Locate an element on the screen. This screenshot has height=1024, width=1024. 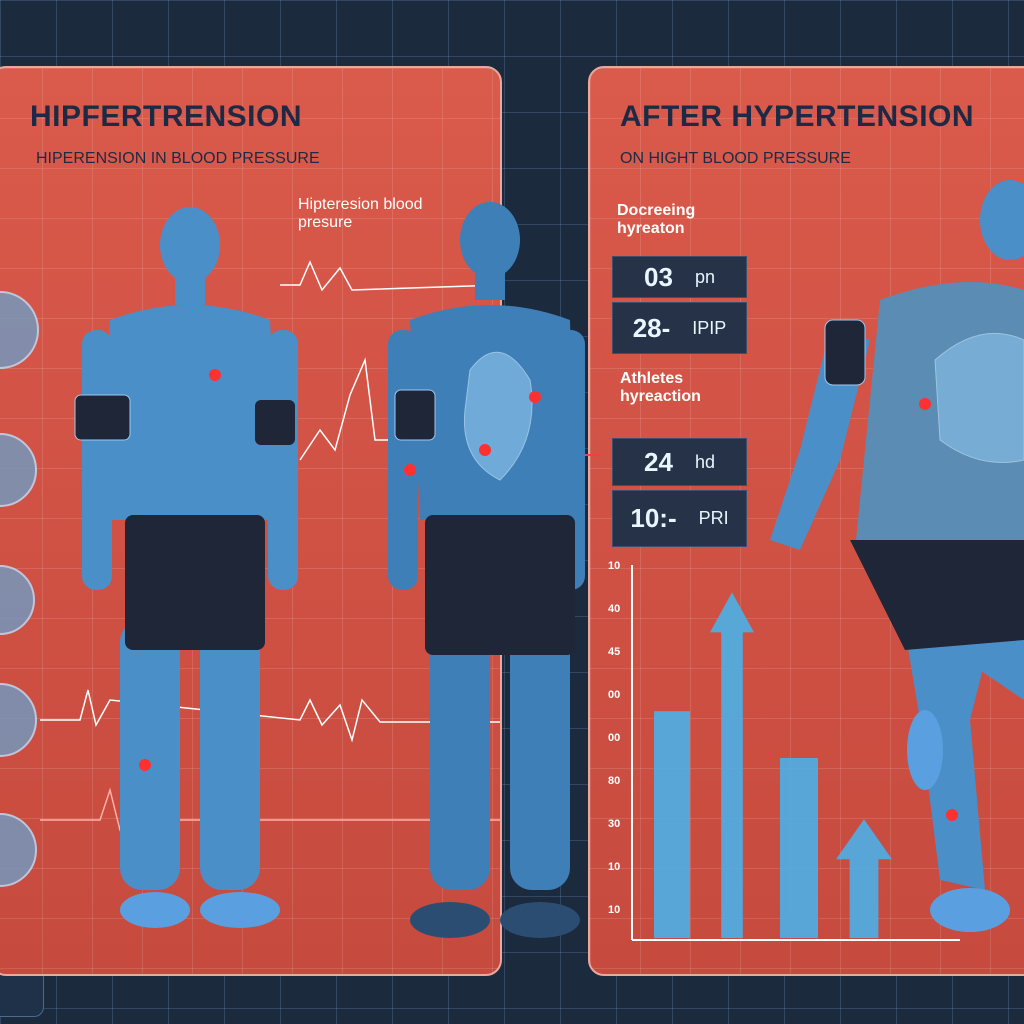
left-title: HIPFERTRENSION is located at coordinates (166, 116).